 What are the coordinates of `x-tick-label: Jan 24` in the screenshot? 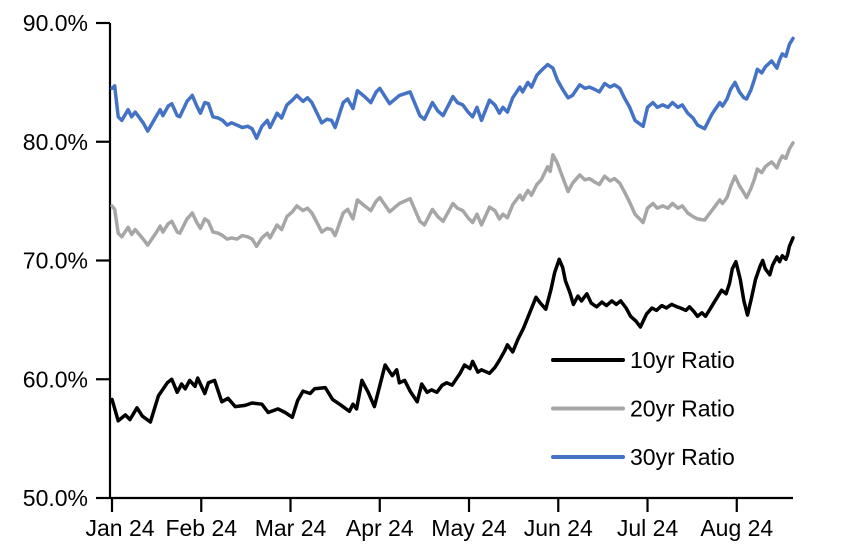 It's located at (119, 528).